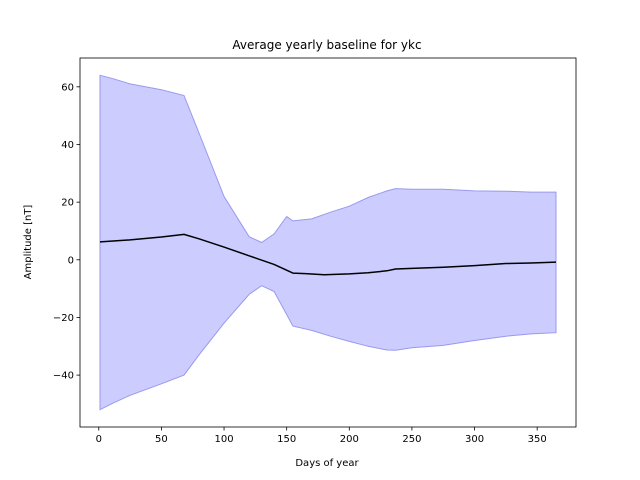 This screenshot has height=480, width=640. I want to click on y-axis: −40 −20 0 20 40 60, so click(66, 232).